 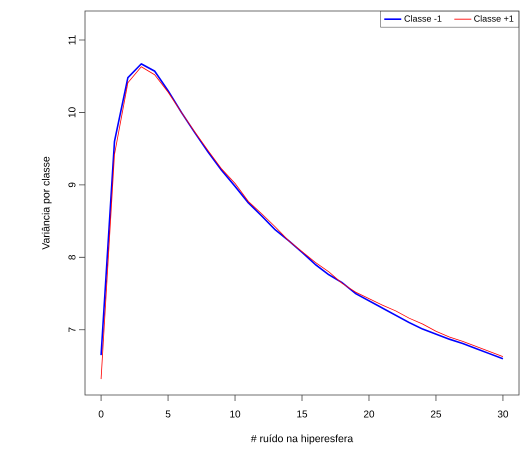 What do you see at coordinates (302, 414) in the screenshot?
I see `x-tick-label: 15` at bounding box center [302, 414].